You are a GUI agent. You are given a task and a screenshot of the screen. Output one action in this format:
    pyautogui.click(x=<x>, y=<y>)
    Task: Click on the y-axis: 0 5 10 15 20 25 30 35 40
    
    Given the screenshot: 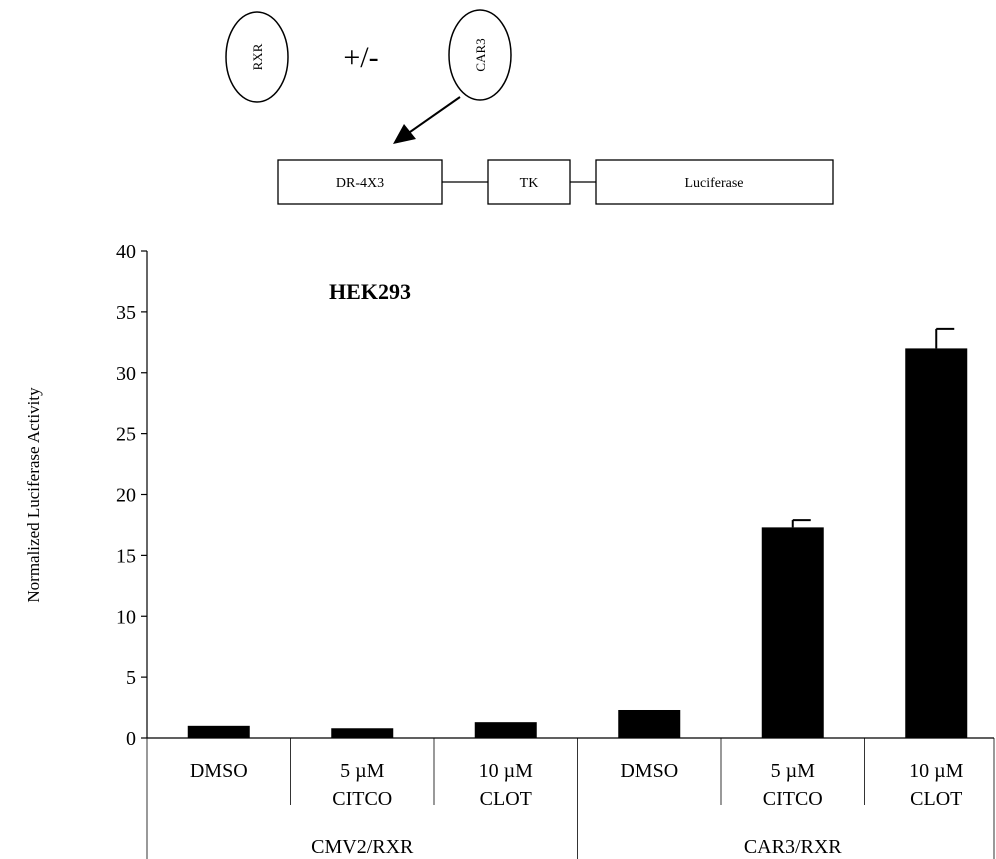 What is the action you would take?
    pyautogui.click(x=132, y=495)
    